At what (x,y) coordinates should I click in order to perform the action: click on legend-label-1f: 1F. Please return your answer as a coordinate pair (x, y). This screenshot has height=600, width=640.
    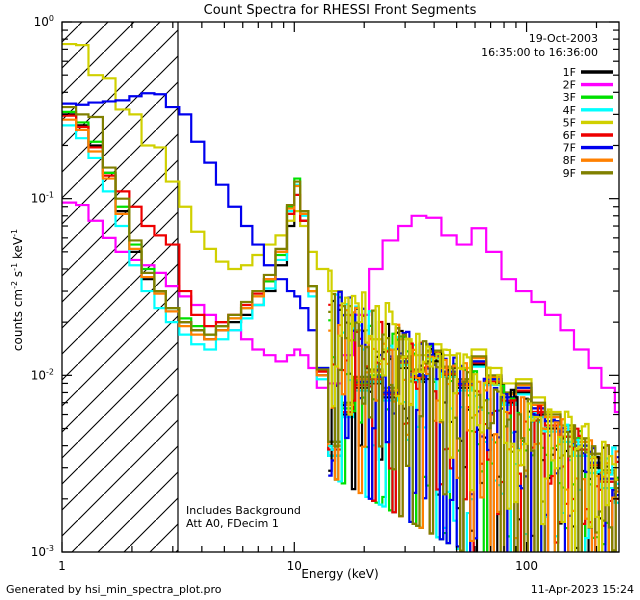
    Looking at the image, I should click on (569, 72).